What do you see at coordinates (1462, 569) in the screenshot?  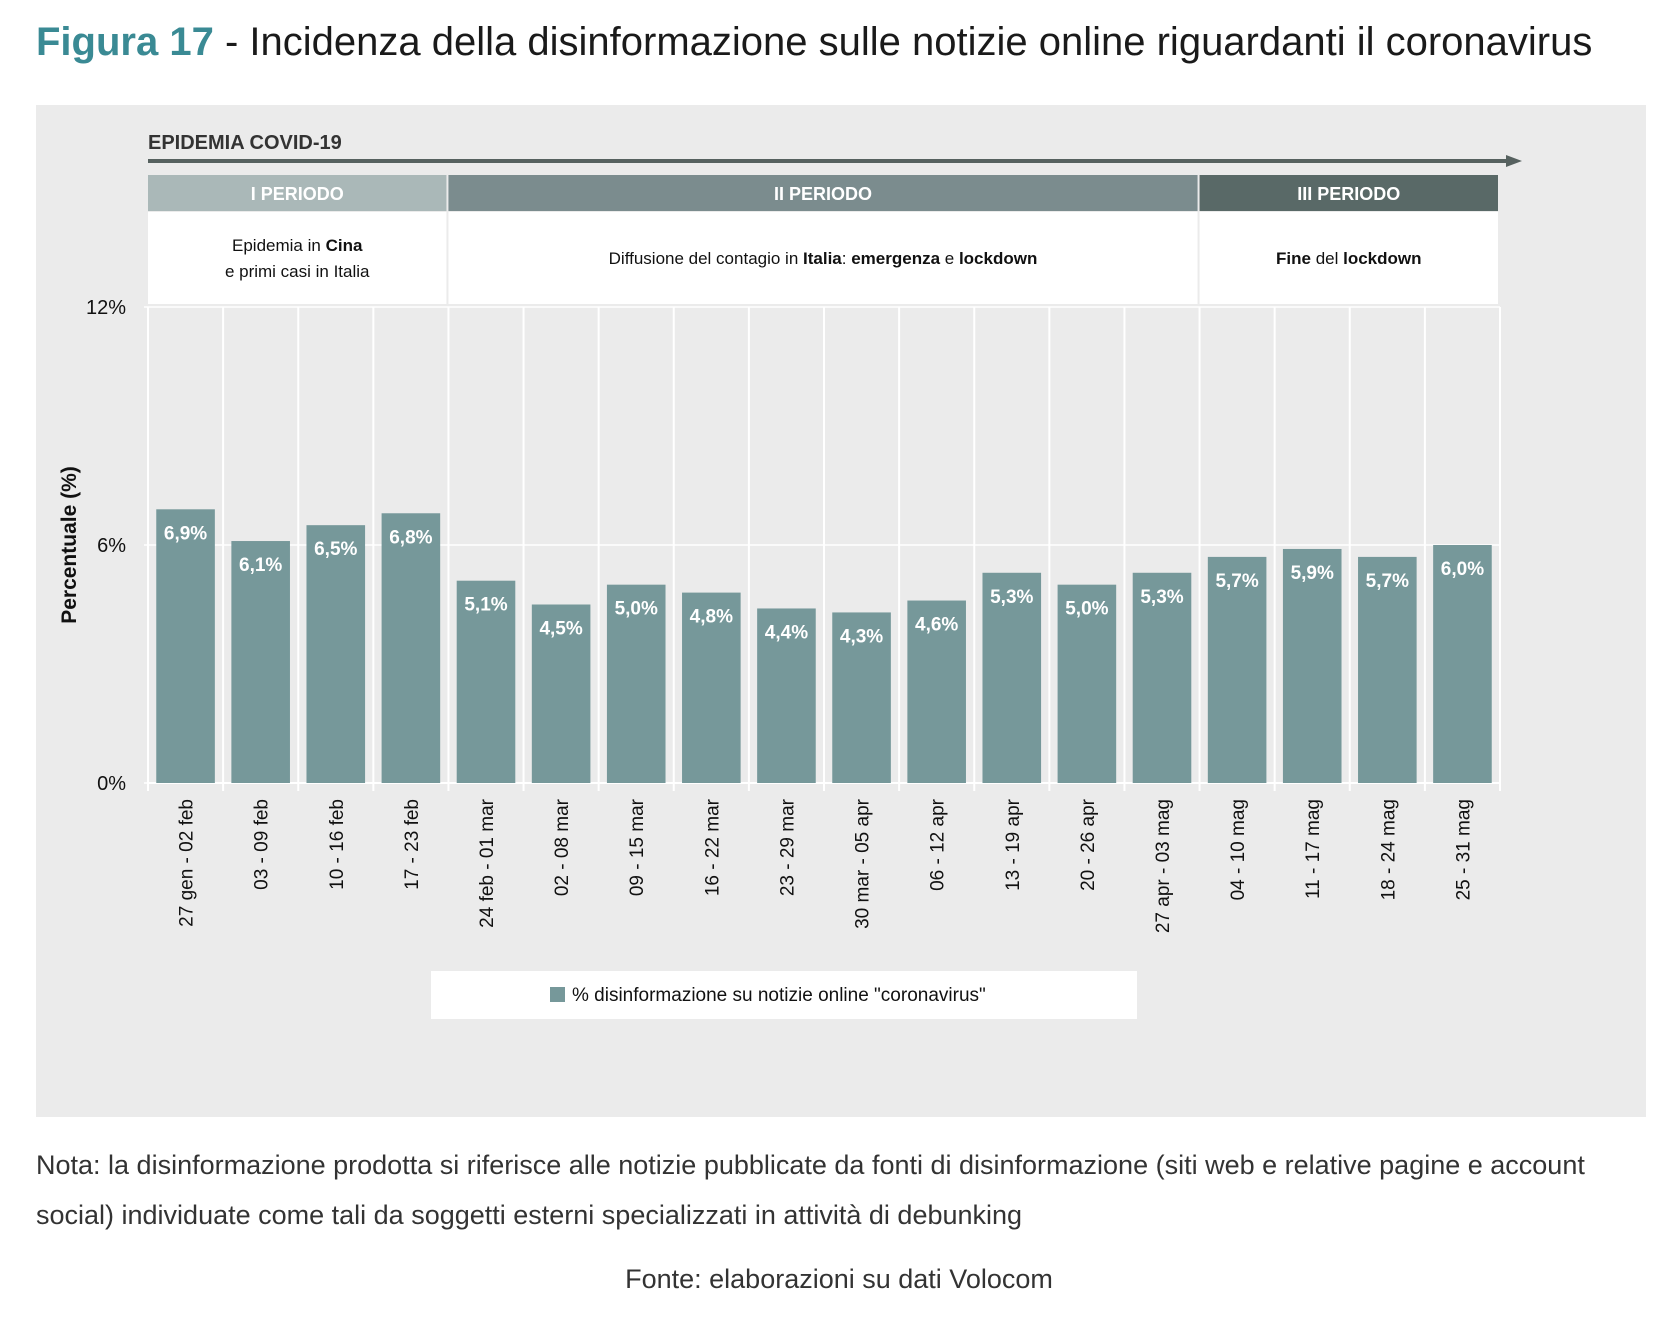 I see `bar-value-label: 6,0%` at bounding box center [1462, 569].